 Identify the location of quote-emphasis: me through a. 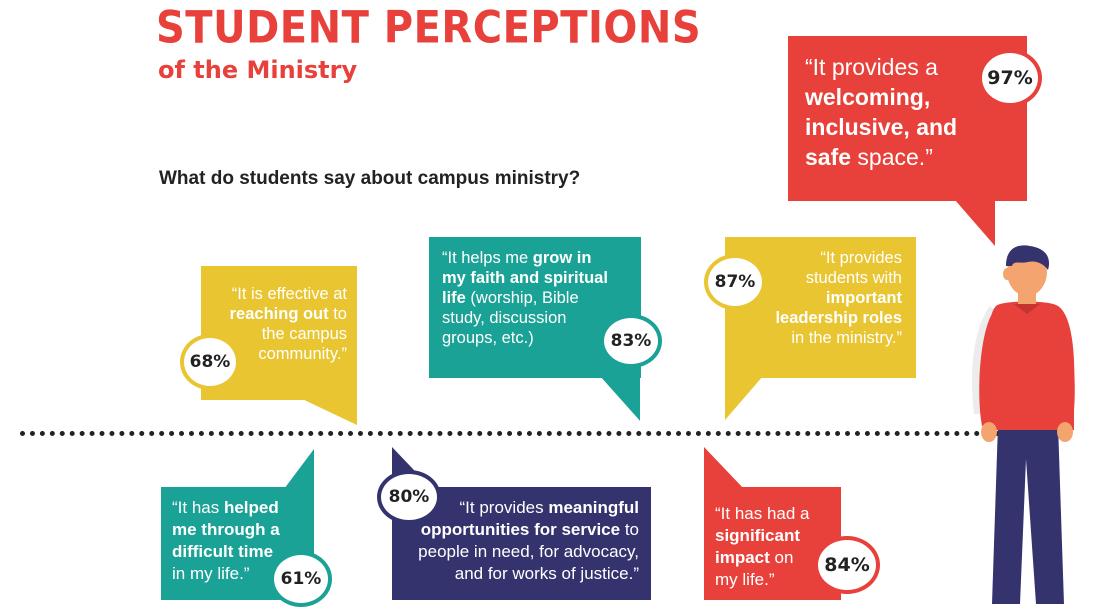
(226, 529).